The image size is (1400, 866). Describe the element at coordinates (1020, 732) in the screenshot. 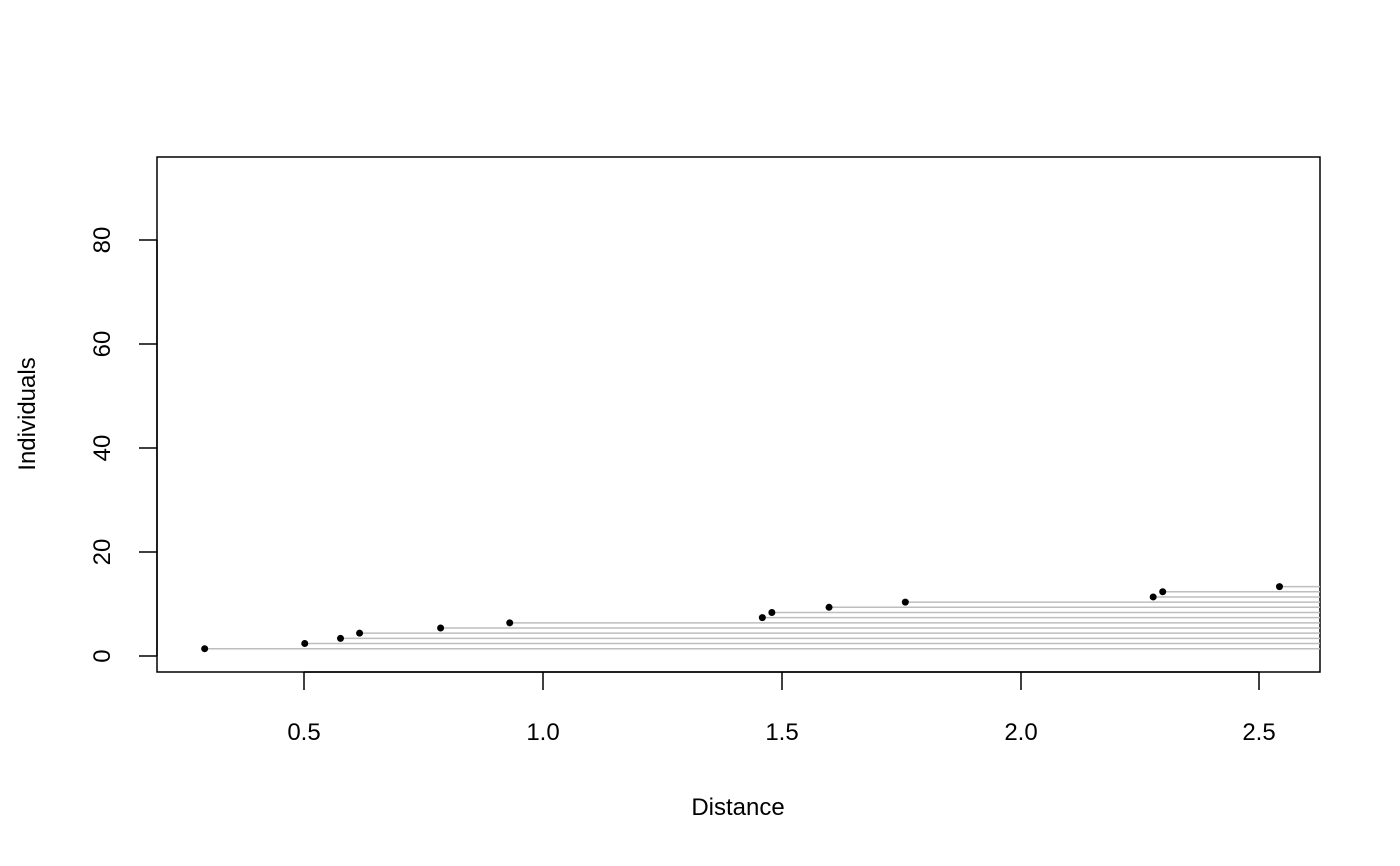

I see `x-tick-label: 2.0` at that location.